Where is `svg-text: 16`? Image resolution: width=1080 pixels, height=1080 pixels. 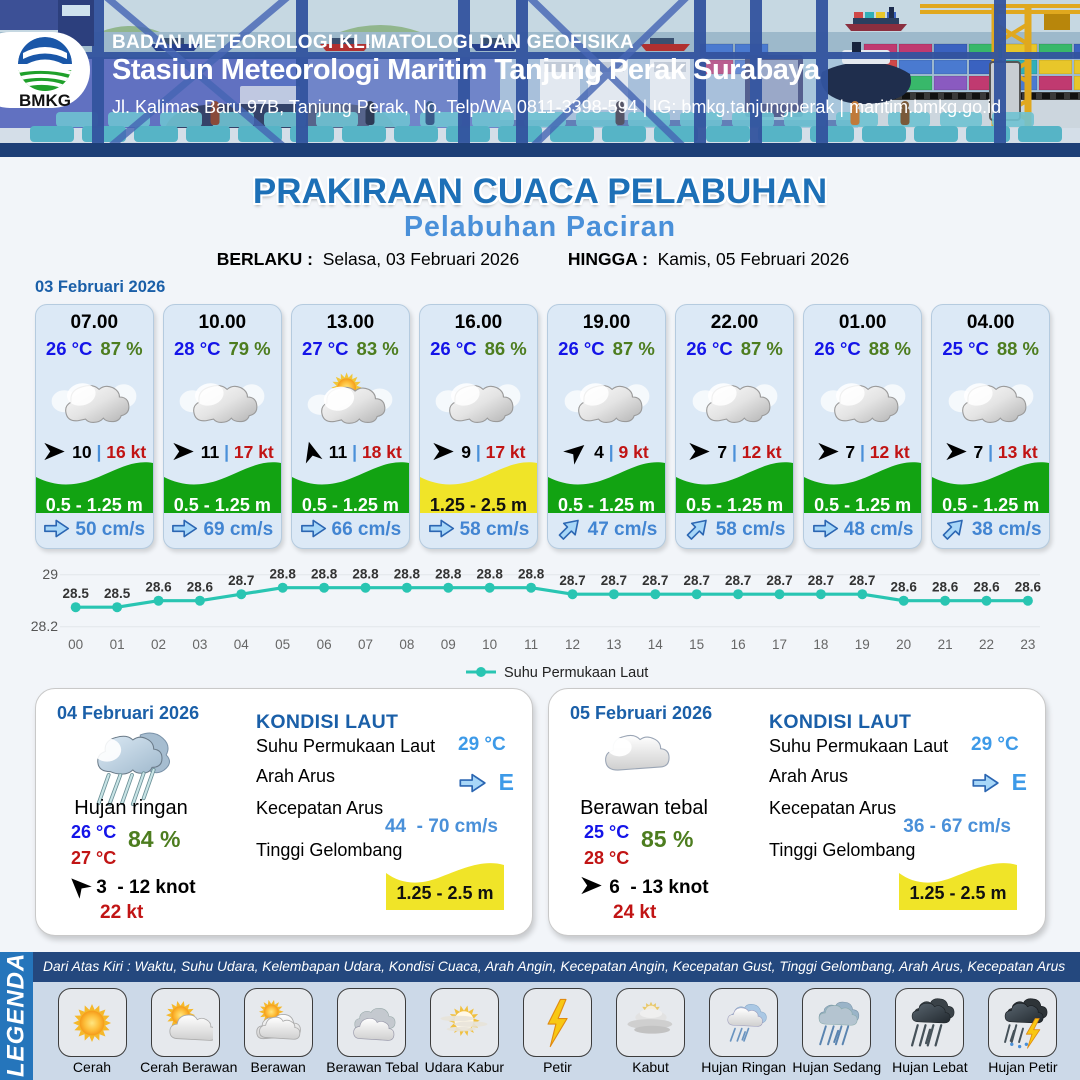
svg-text: 16 is located at coordinates (738, 644).